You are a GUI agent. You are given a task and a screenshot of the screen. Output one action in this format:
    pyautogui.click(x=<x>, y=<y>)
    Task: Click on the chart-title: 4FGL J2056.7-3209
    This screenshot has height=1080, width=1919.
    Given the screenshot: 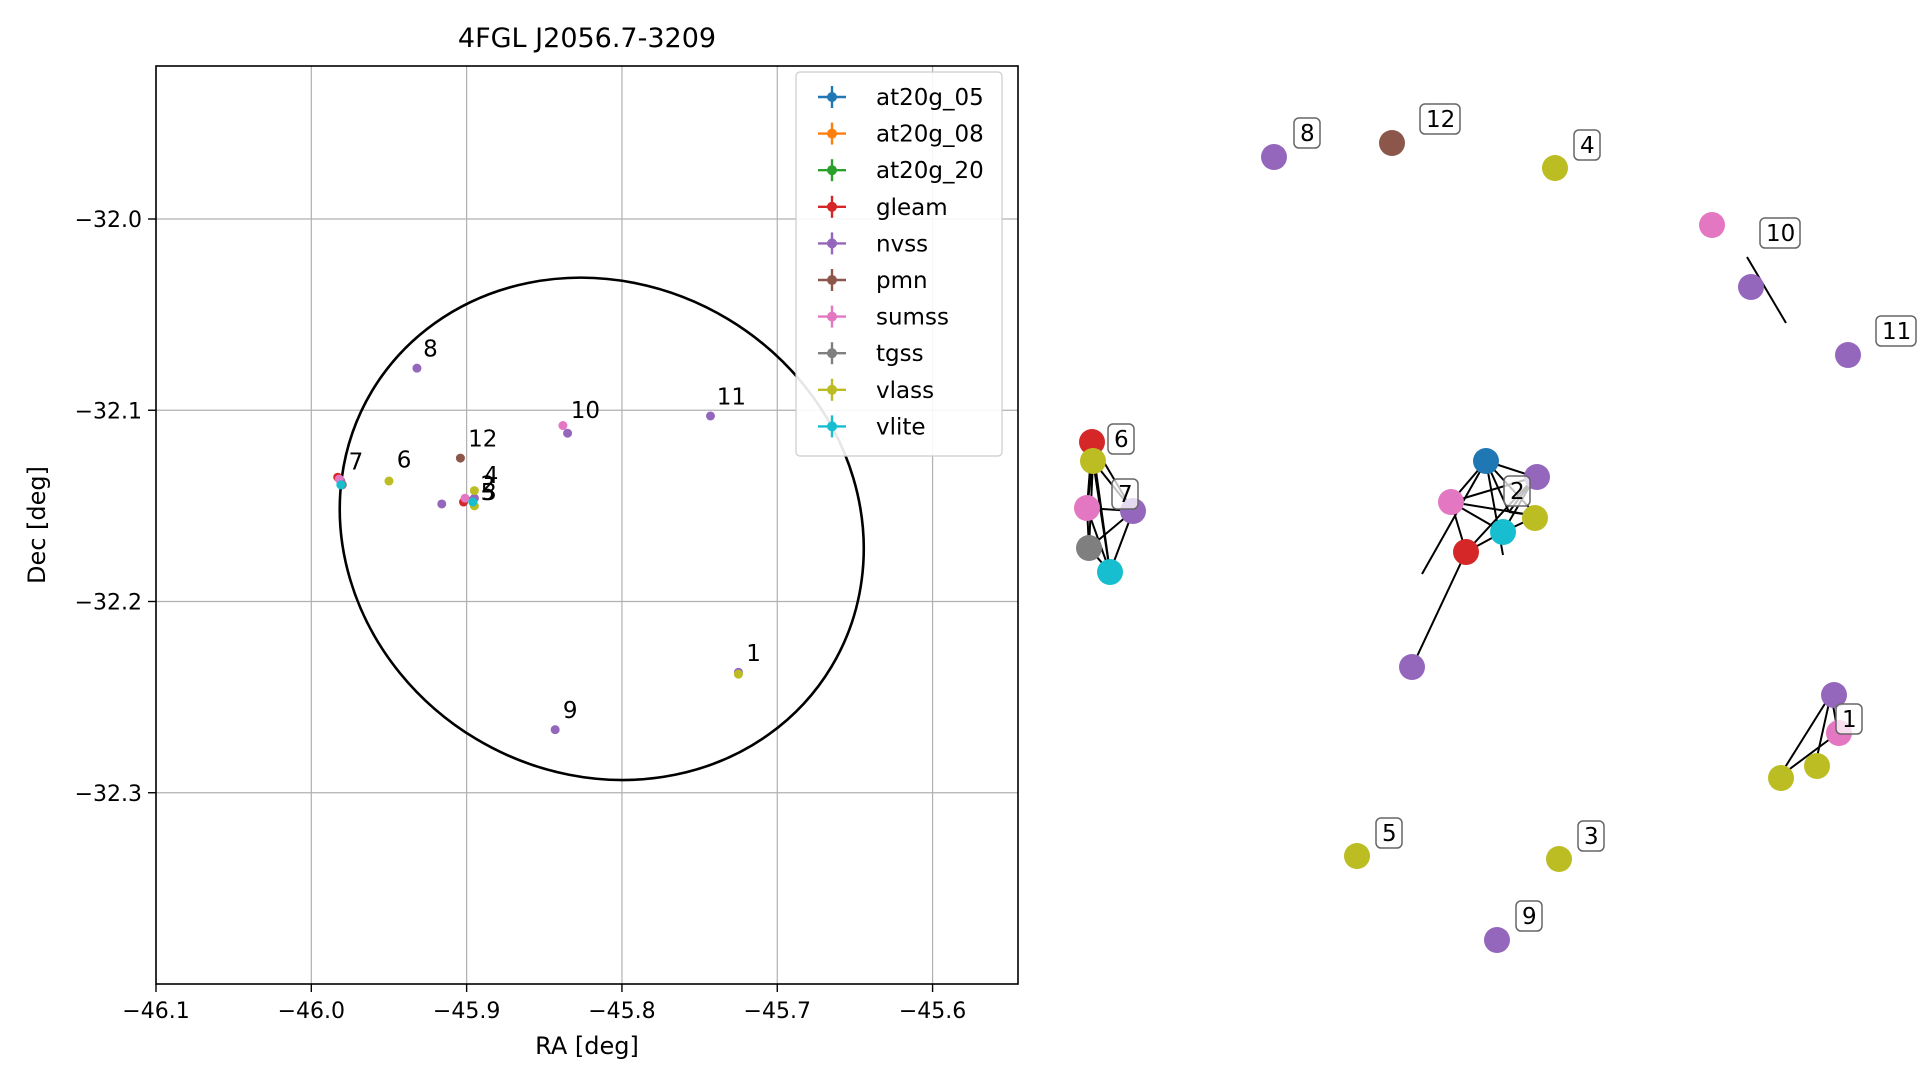 What is the action you would take?
    pyautogui.click(x=587, y=38)
    